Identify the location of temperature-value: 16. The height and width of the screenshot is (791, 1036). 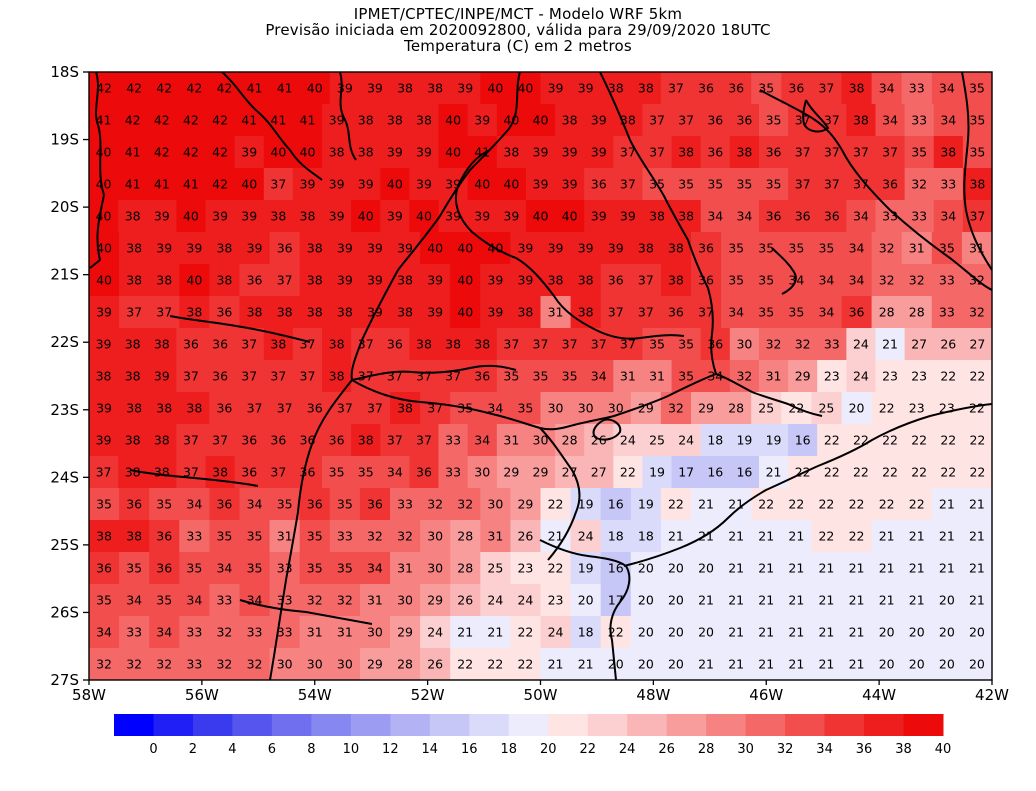
(616, 568).